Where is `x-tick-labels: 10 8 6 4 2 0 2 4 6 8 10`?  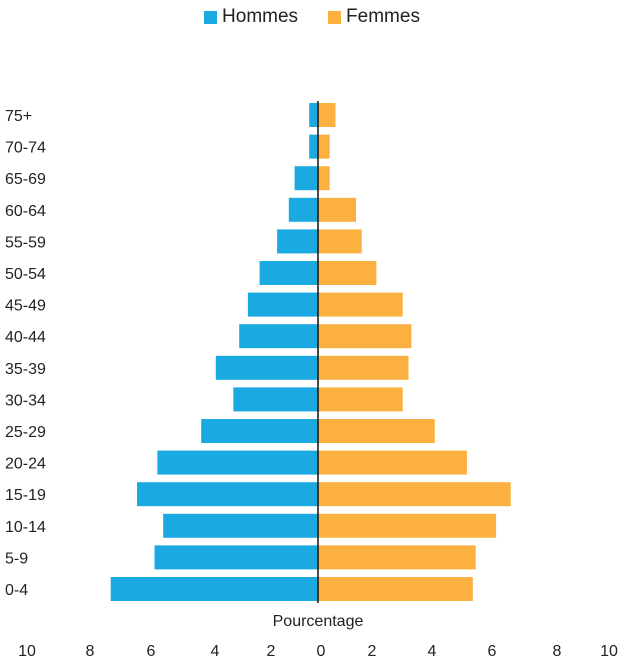 x-tick-labels: 10 8 6 4 2 0 2 4 6 8 10 is located at coordinates (318, 651).